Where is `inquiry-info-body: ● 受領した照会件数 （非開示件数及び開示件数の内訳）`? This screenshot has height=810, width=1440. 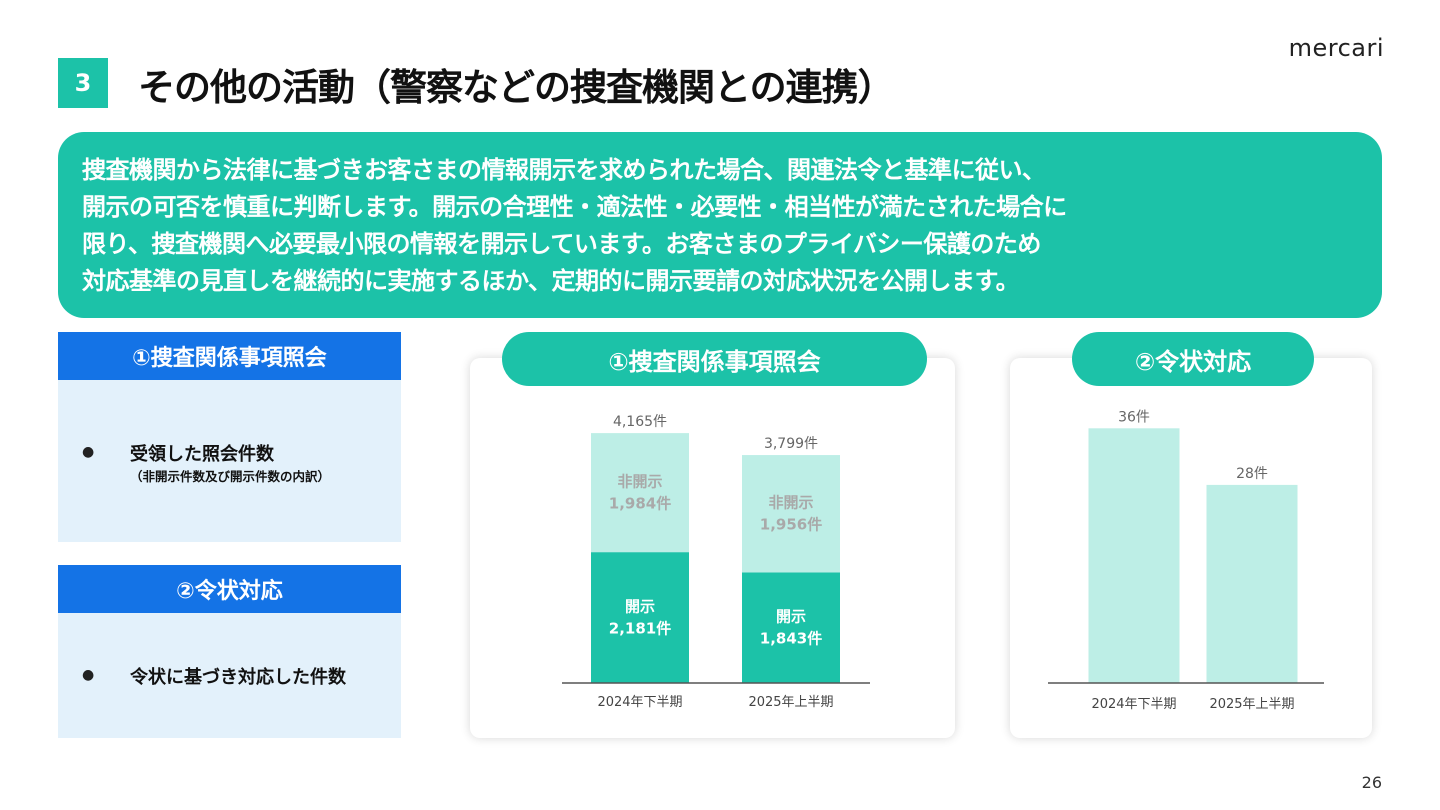
inquiry-info-body: ● 受領した照会件数 （非開示件数及び開示件数の内訳） is located at coordinates (229, 461).